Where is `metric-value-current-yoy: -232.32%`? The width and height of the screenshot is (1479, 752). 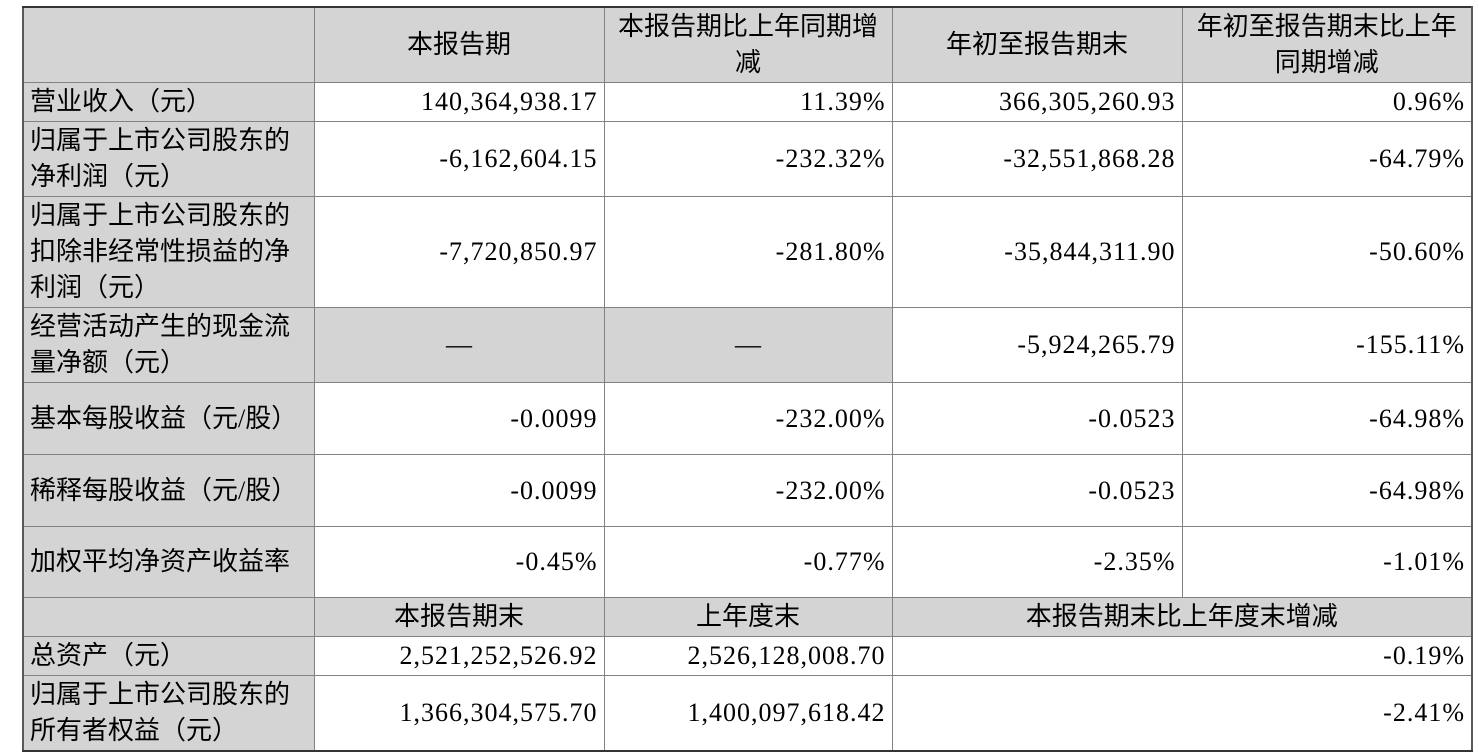
metric-value-current-yoy: -232.32% is located at coordinates (748, 159).